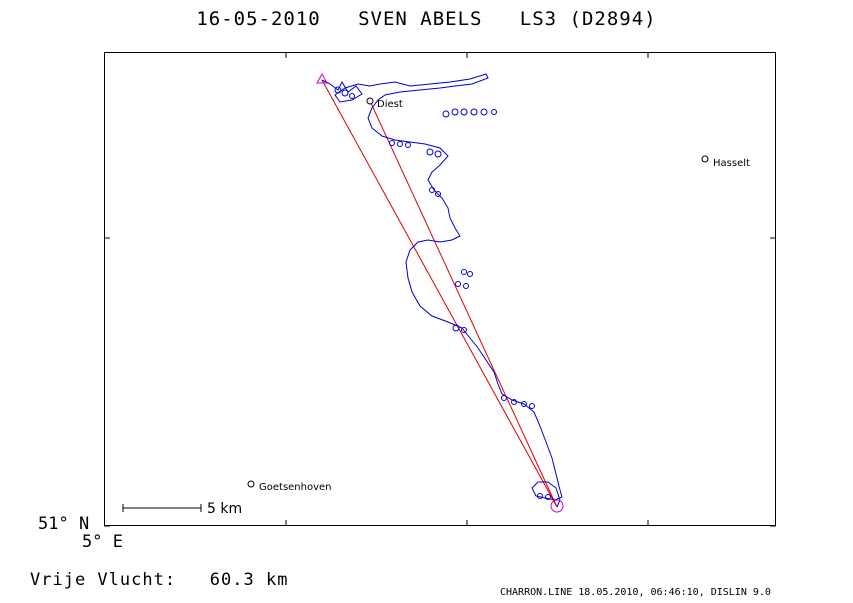 The height and width of the screenshot is (603, 853). What do you see at coordinates (370, 101) in the screenshot?
I see `diest-marker` at bounding box center [370, 101].